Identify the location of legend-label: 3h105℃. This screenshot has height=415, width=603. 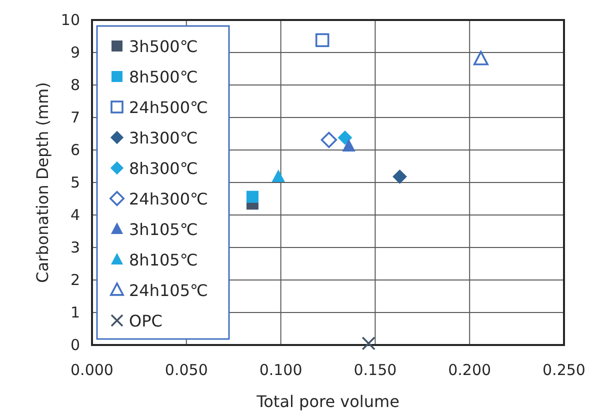
(163, 229).